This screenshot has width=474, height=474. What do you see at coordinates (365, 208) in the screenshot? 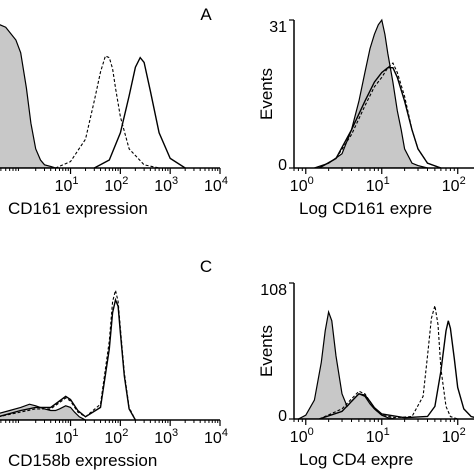
I see `x-axis-label: Log CD161 expre` at bounding box center [365, 208].